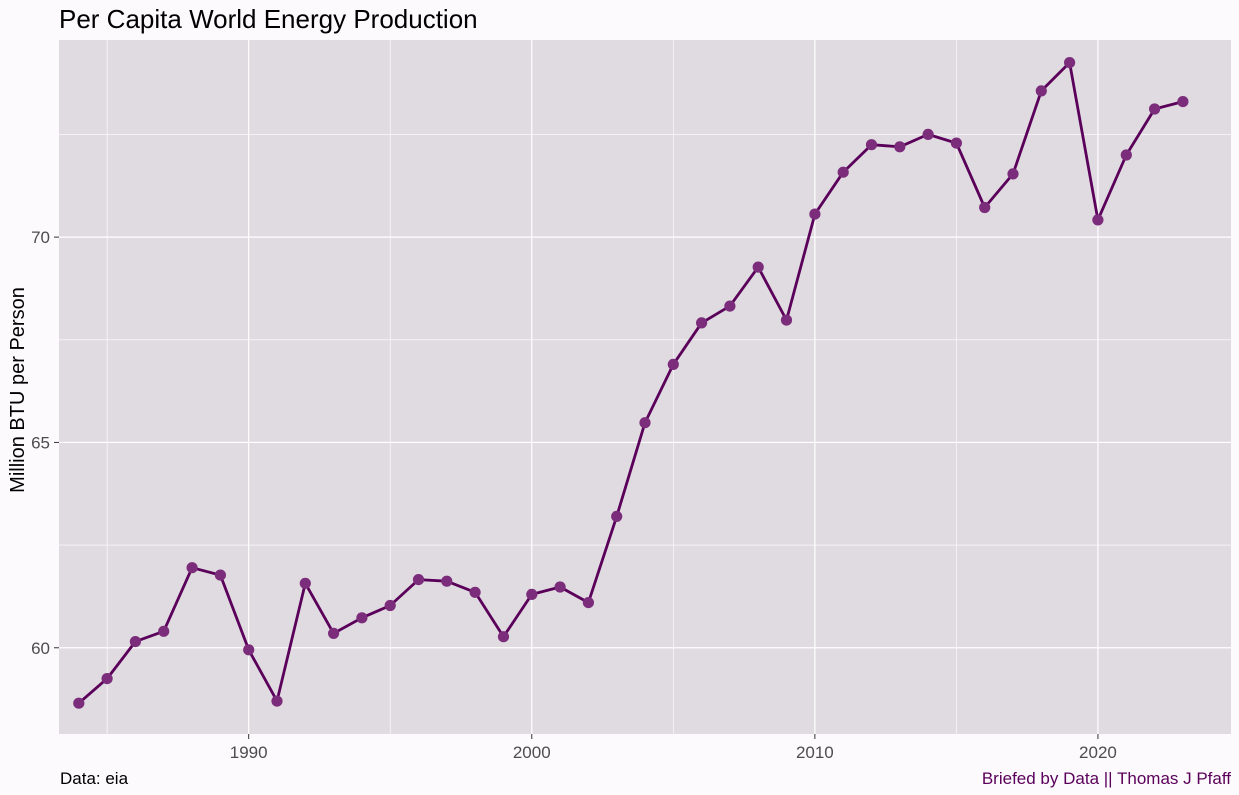 The height and width of the screenshot is (795, 1239). I want to click on x-tick-label: 1990, so click(249, 752).